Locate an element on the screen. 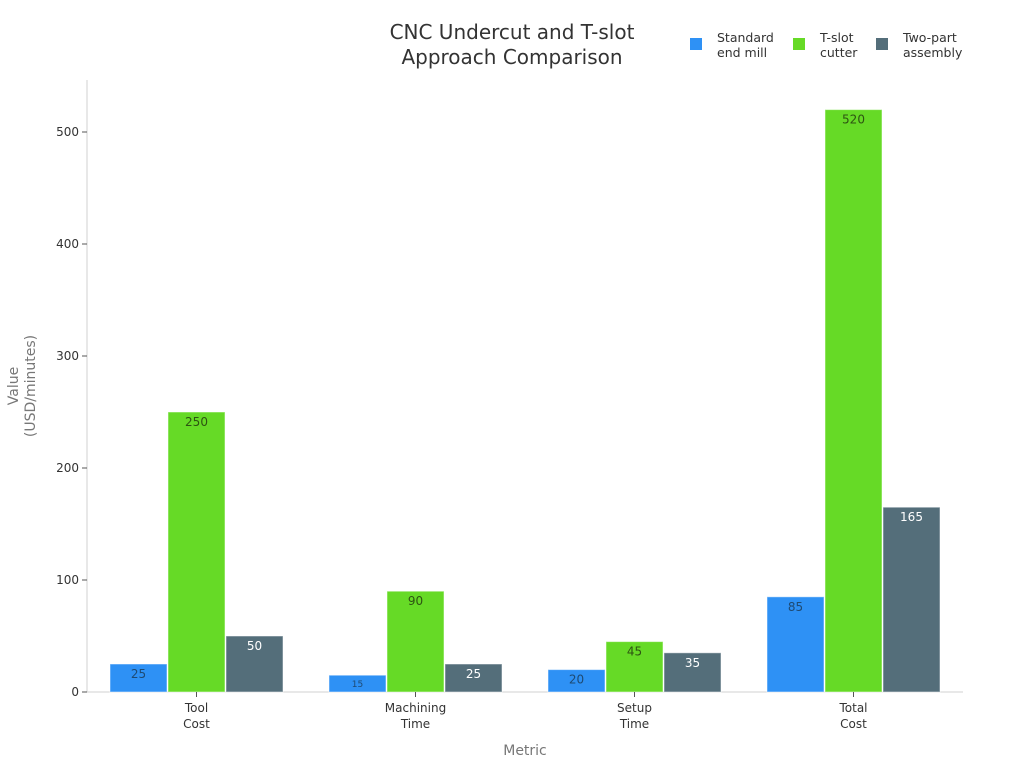  legend-item-two-part-assembly: Two-part assembly is located at coordinates (926, 45).